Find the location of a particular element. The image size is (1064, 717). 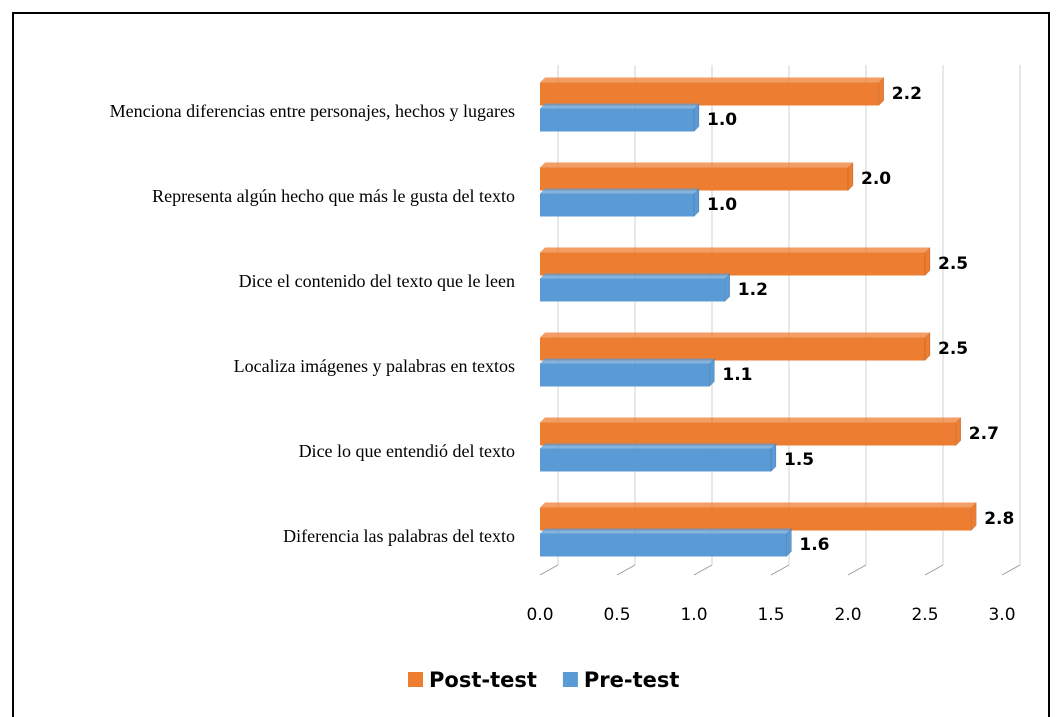

category-label: Localiza imágenes y palabras en textos is located at coordinates (275, 366).